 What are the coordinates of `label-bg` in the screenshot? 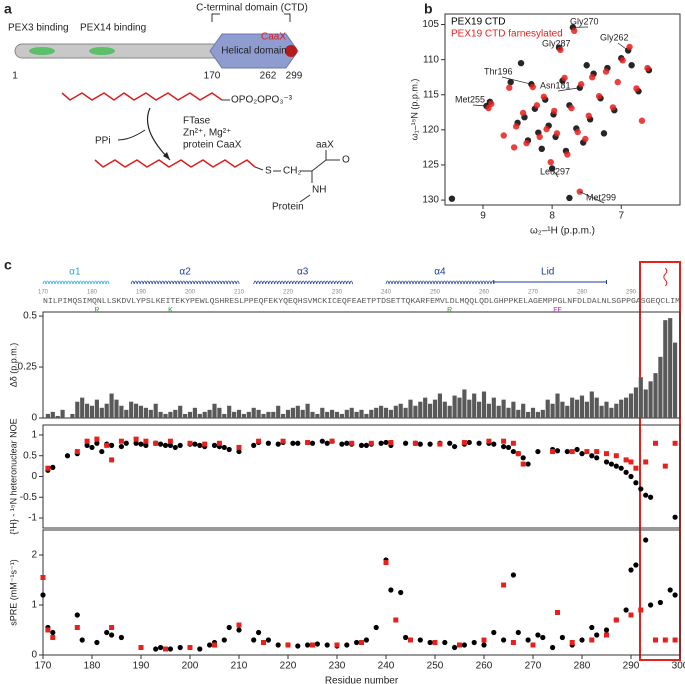 It's located at (252, 11).